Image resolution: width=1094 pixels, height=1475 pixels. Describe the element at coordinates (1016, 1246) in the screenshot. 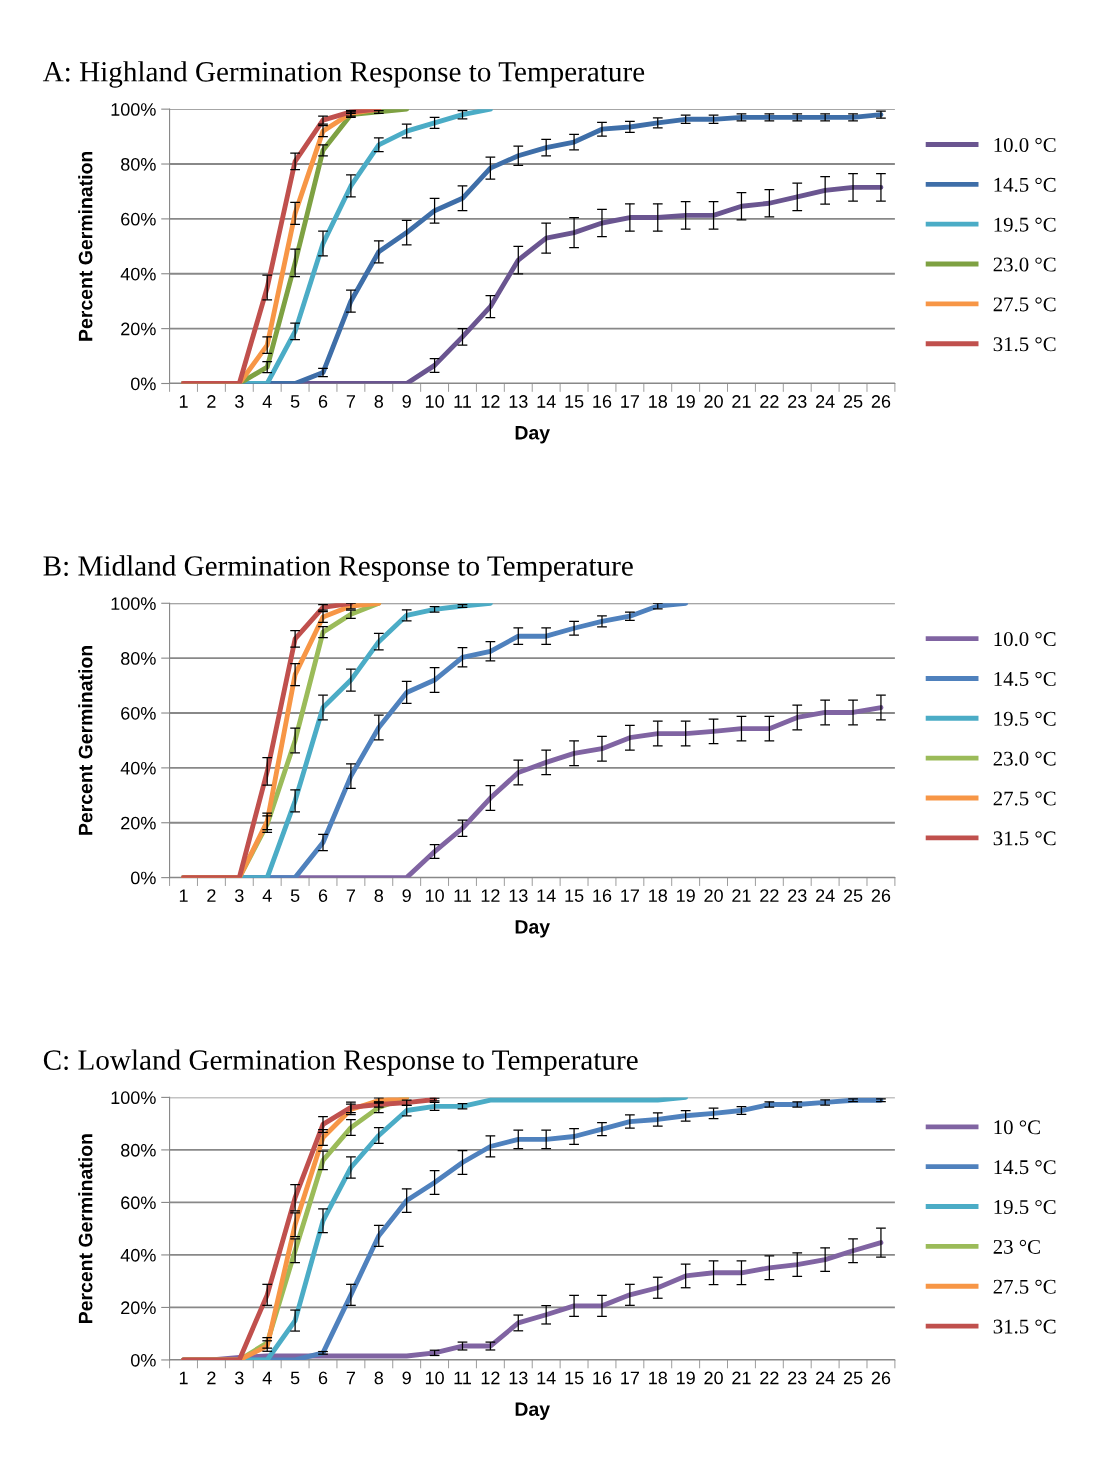

I see `legend-label: 23 °C` at that location.